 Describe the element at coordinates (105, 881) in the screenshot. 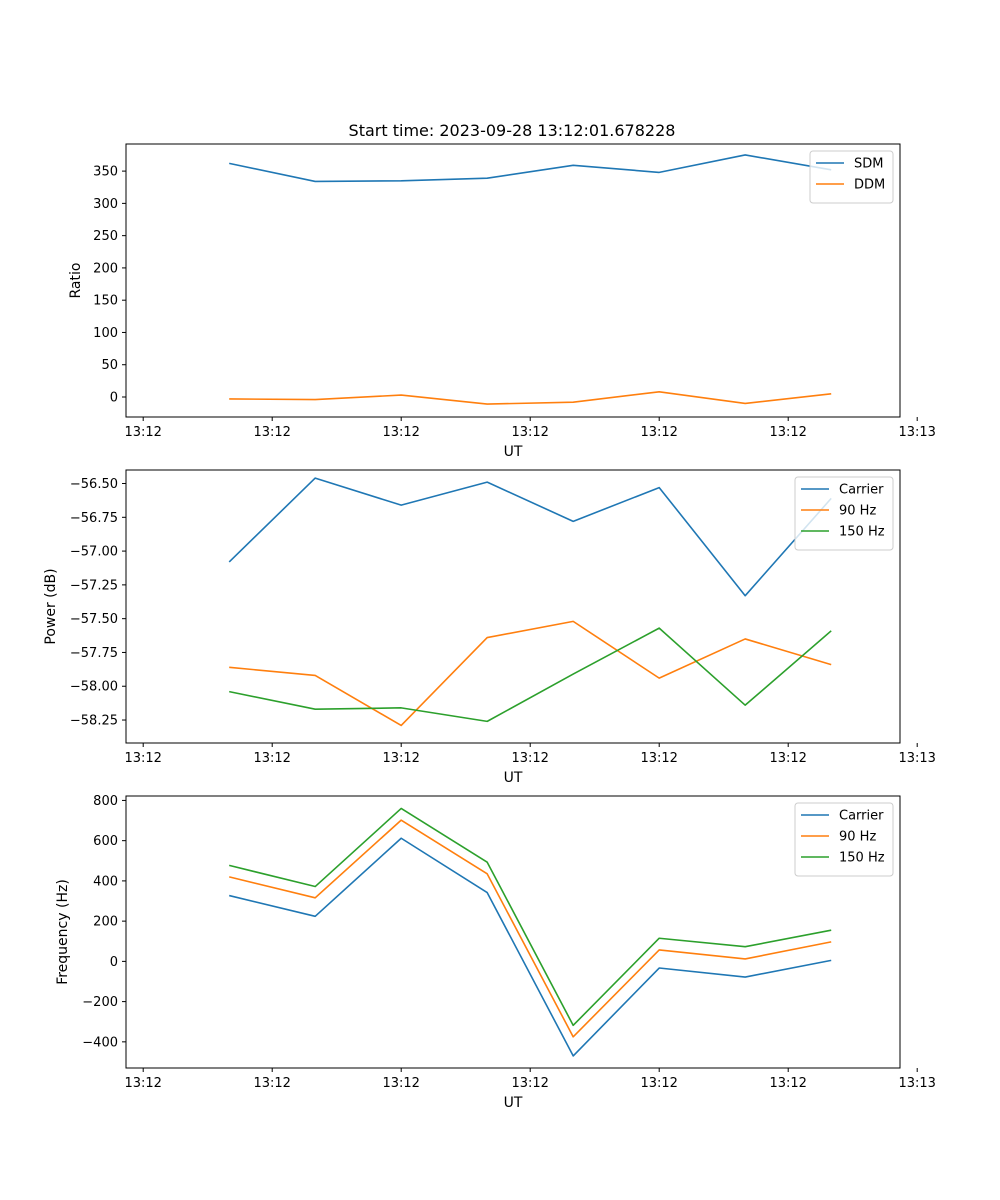

I see `y-tick-label: 400` at that location.